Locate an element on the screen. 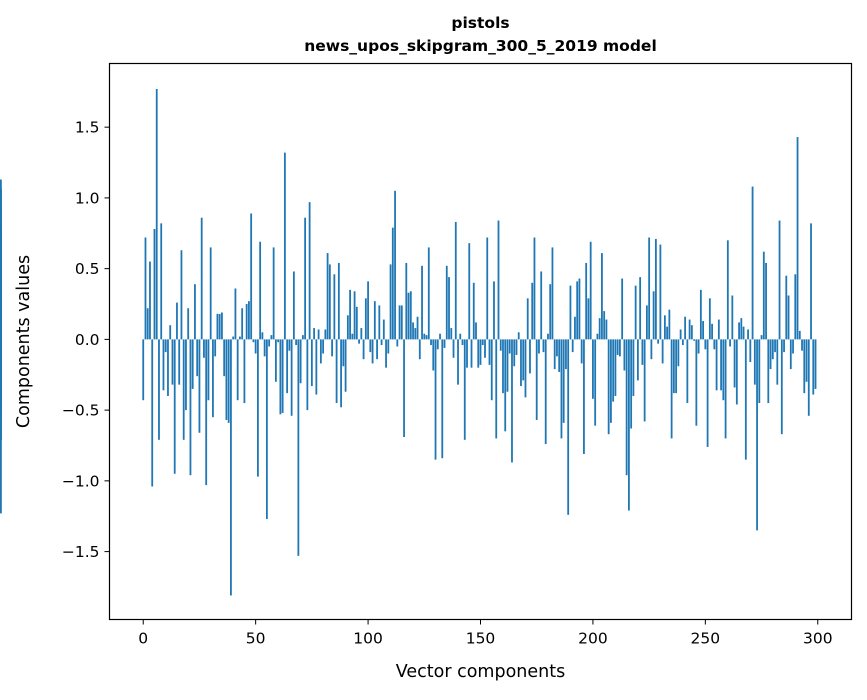 Image resolution: width=867 pixels, height=700 pixels. y-tick-label: −0.5 is located at coordinates (81, 411).